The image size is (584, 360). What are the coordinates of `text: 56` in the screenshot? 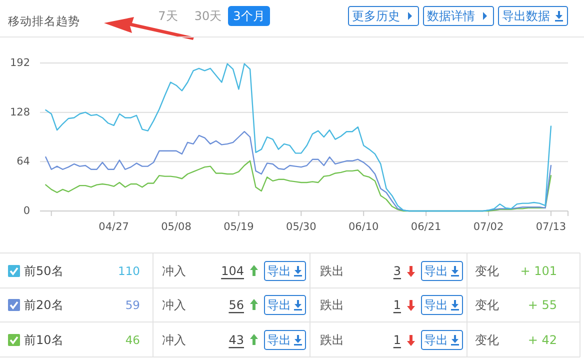 It's located at (236, 305).